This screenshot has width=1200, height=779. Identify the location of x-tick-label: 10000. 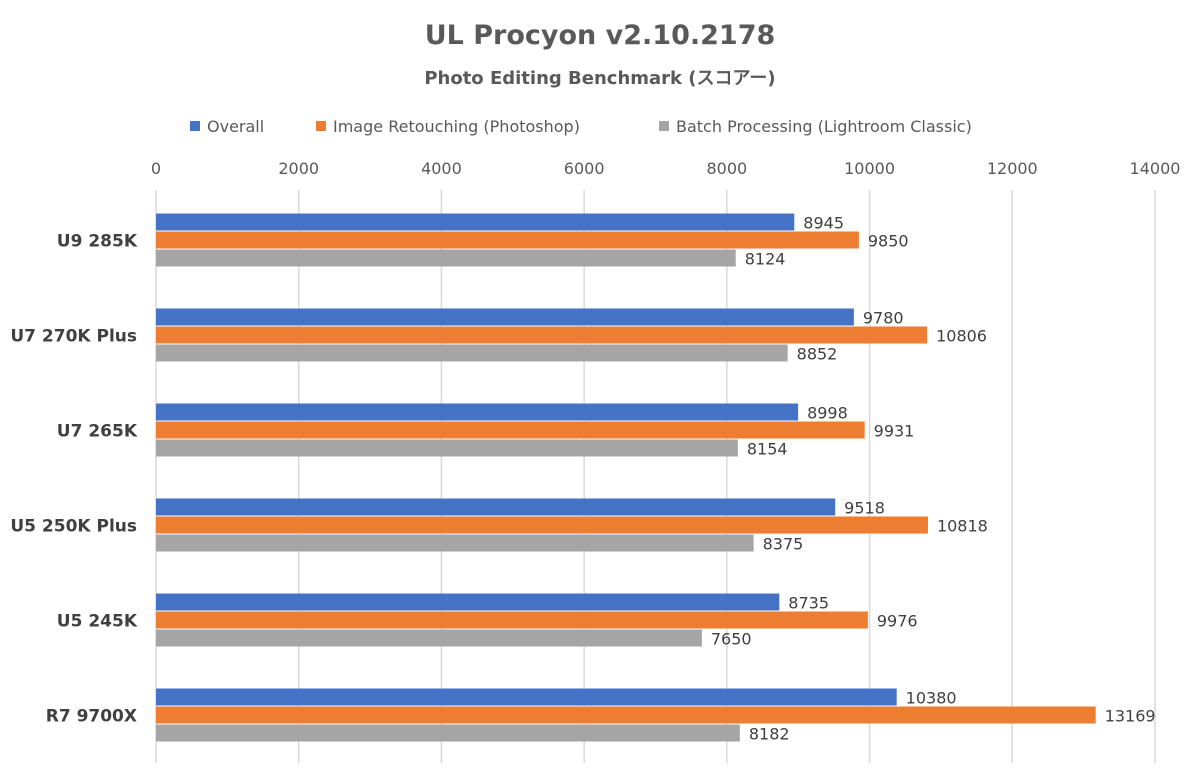
(869, 168).